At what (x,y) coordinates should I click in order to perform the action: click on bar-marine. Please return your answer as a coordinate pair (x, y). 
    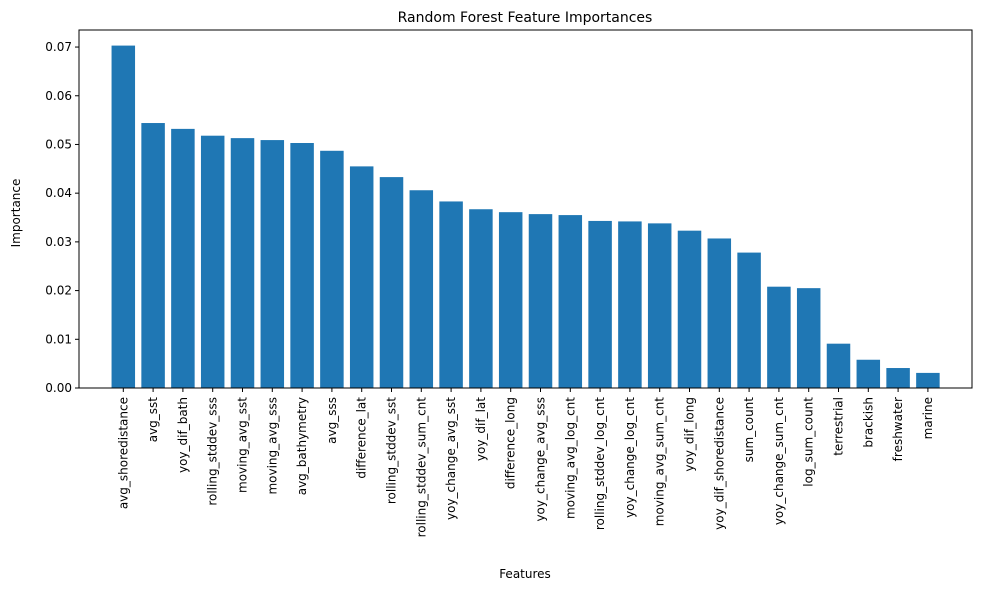
    Looking at the image, I should click on (928, 380).